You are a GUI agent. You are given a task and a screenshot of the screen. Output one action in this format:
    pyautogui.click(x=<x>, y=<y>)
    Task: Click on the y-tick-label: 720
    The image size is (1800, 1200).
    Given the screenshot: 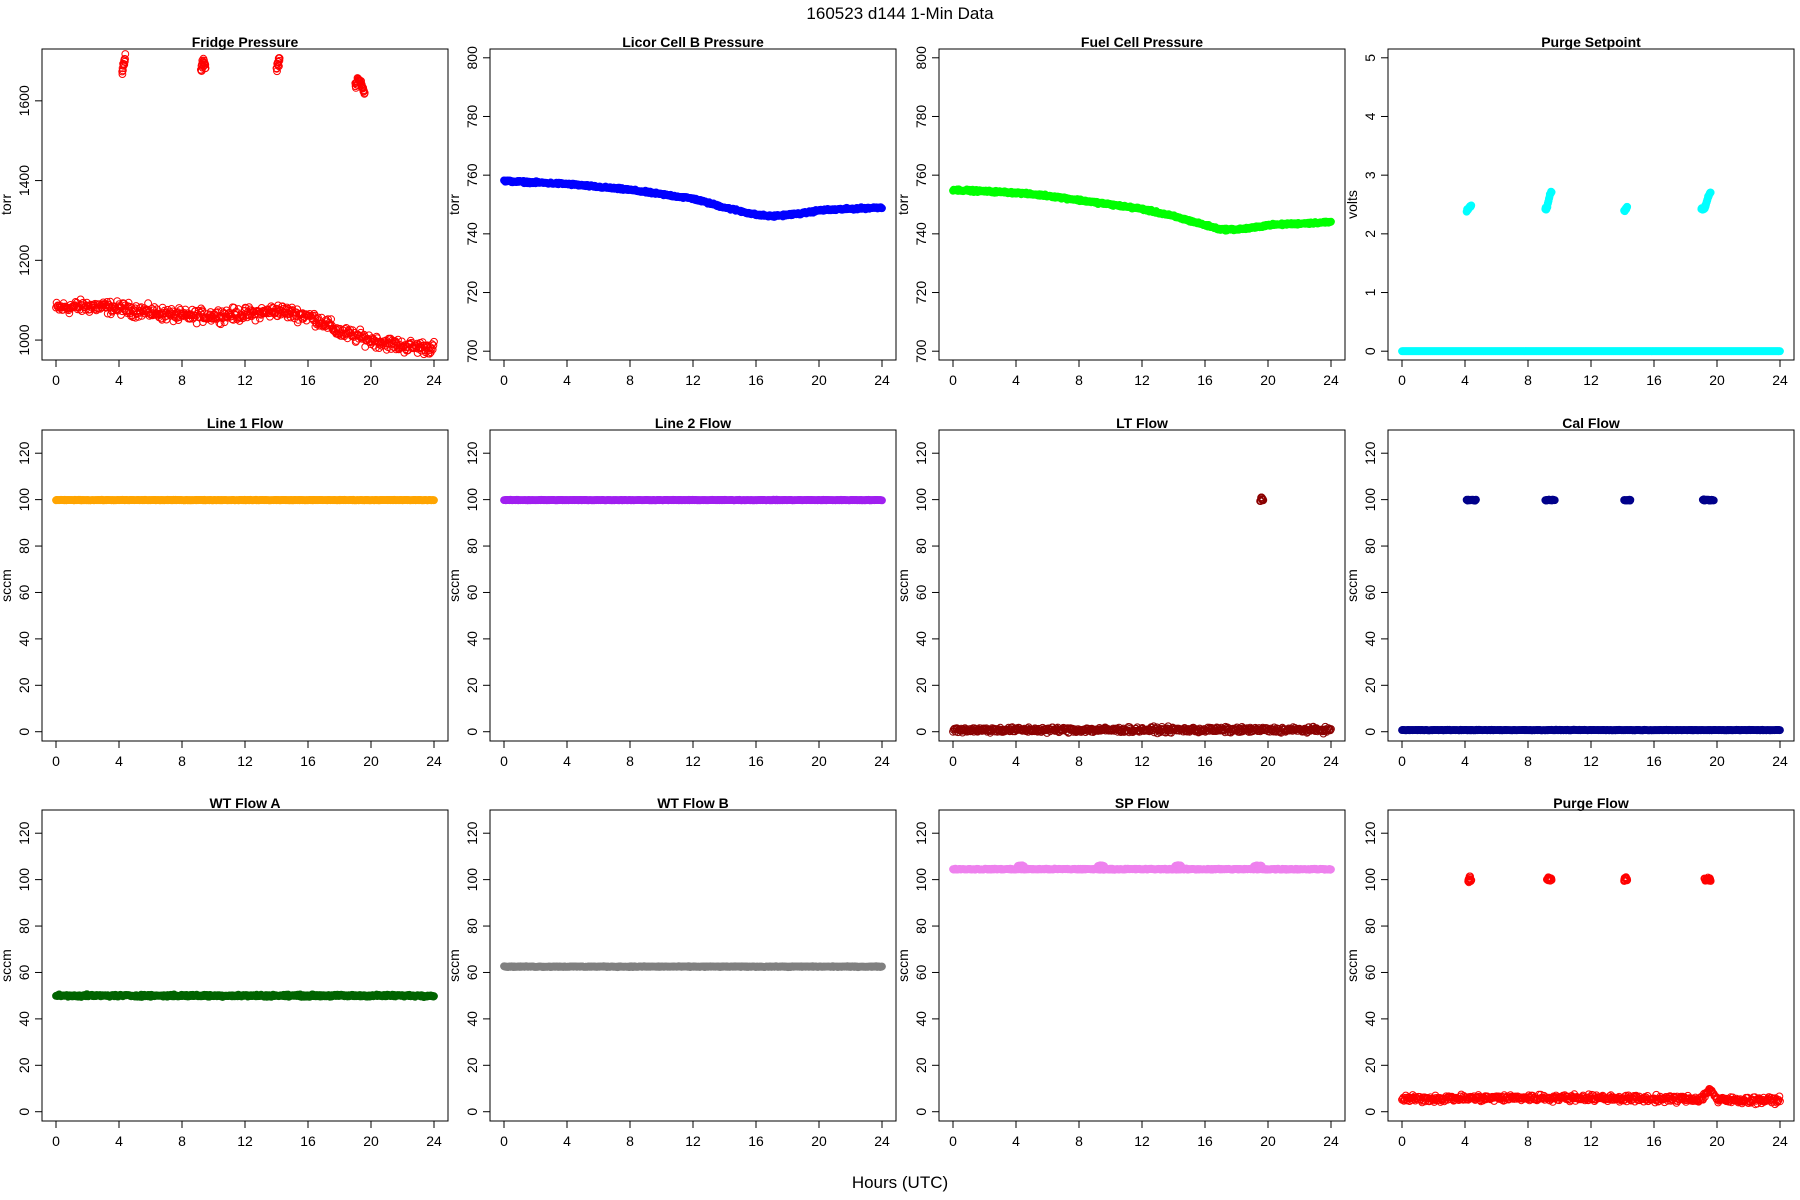 What is the action you would take?
    pyautogui.click(x=921, y=293)
    